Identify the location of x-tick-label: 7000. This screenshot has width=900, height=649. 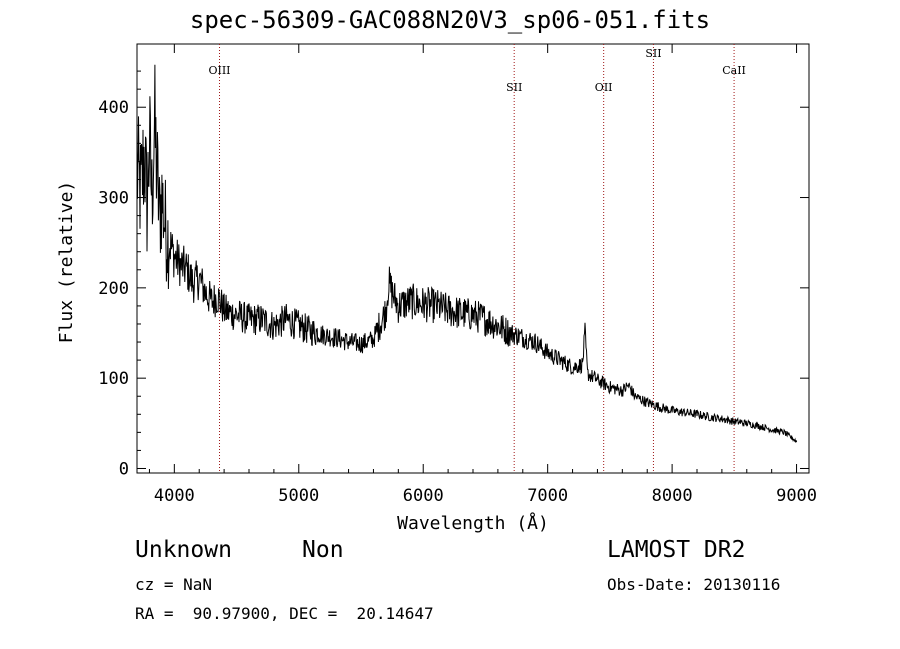
(547, 496).